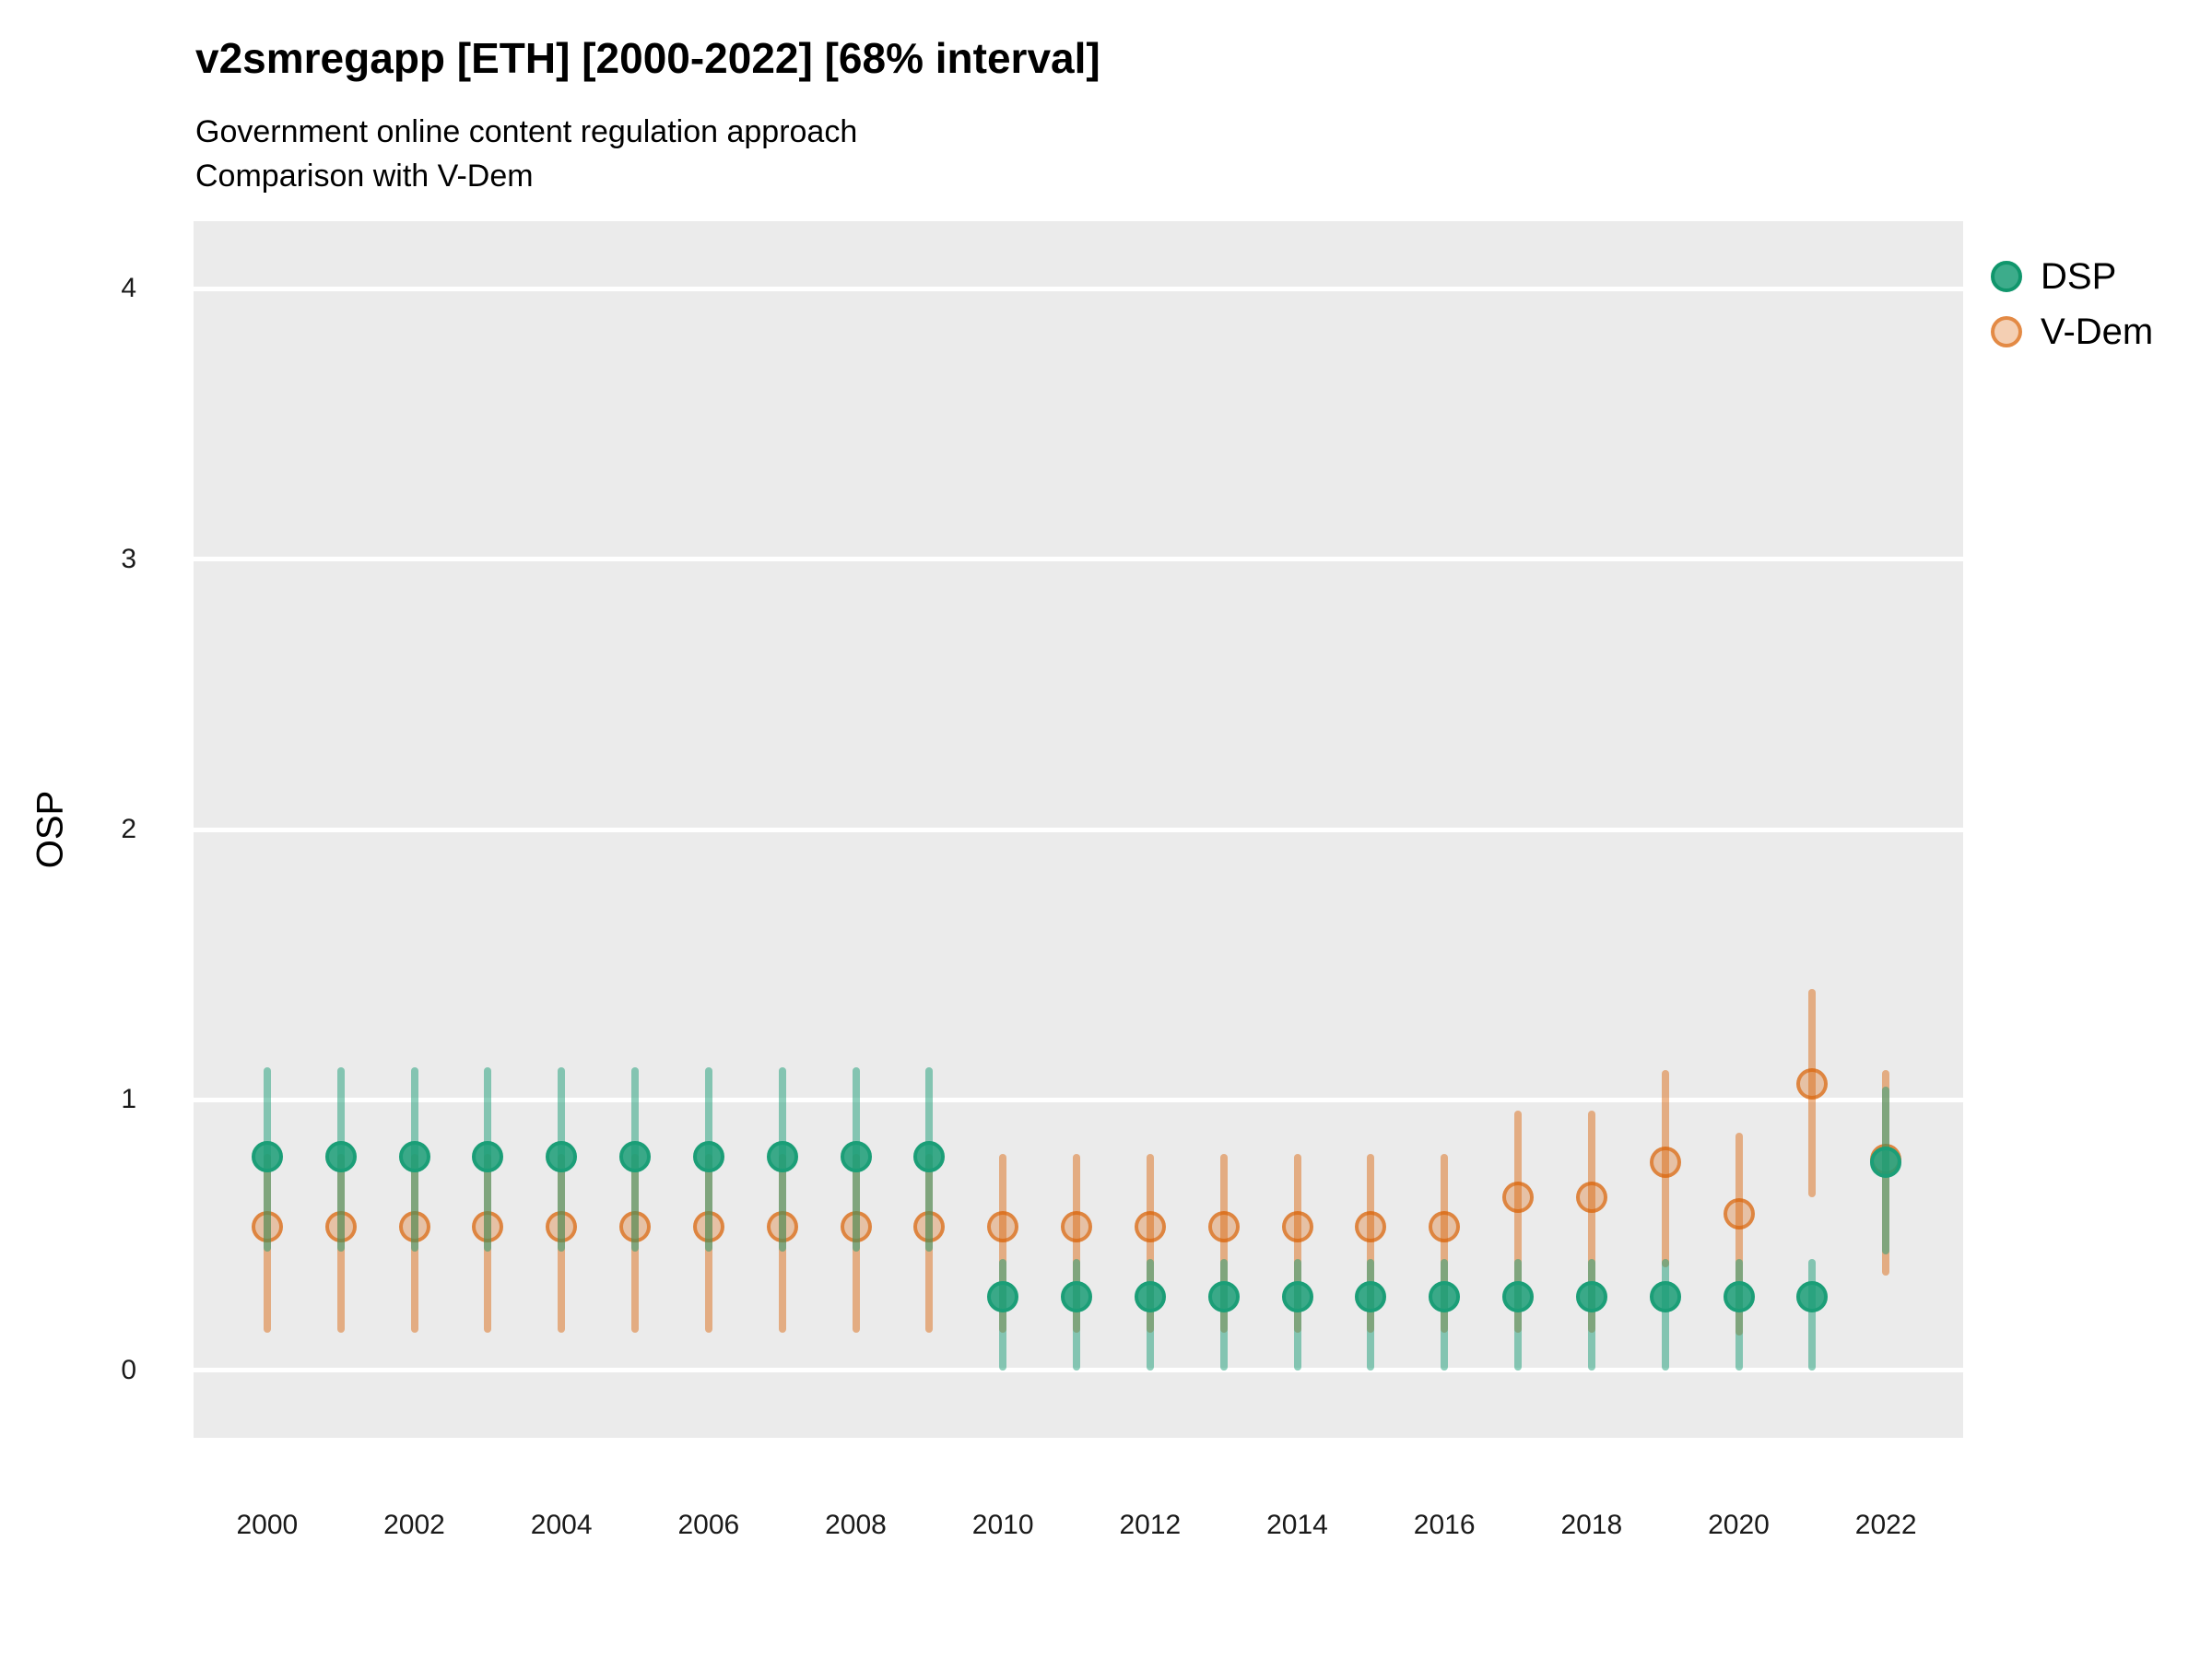 This screenshot has height=1659, width=2212. I want to click on dsp-interval-2018, so click(1591, 1315).